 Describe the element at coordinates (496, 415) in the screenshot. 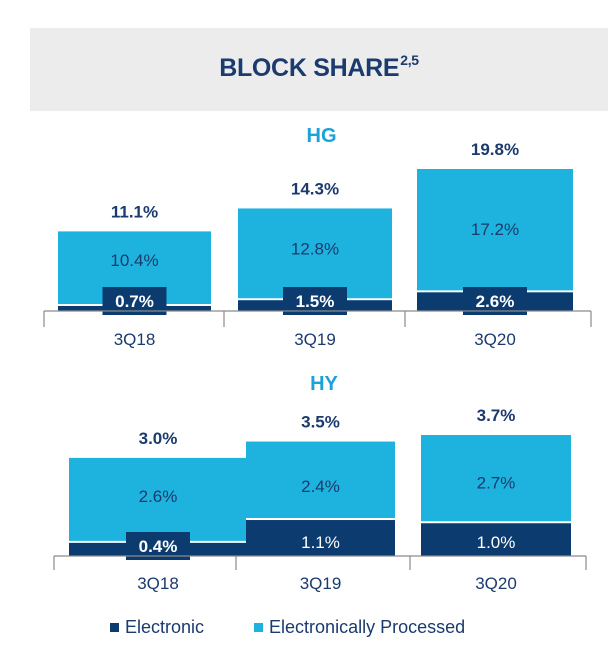

I see `total-label-hy-2: 3.7%` at that location.